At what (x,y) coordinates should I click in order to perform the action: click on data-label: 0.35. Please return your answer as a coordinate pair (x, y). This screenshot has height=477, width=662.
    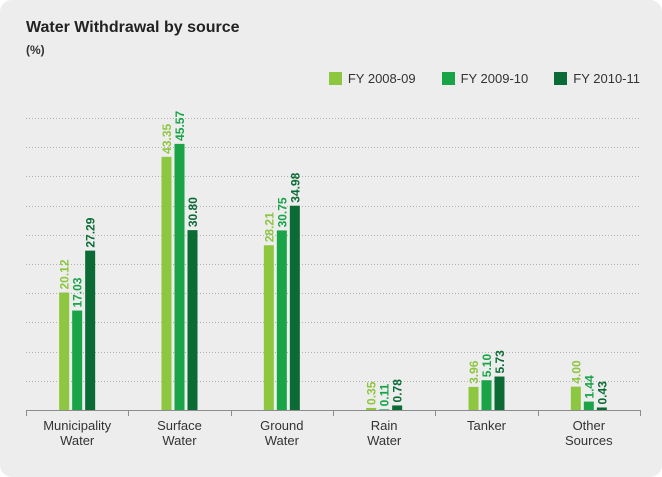
    Looking at the image, I should click on (372, 393).